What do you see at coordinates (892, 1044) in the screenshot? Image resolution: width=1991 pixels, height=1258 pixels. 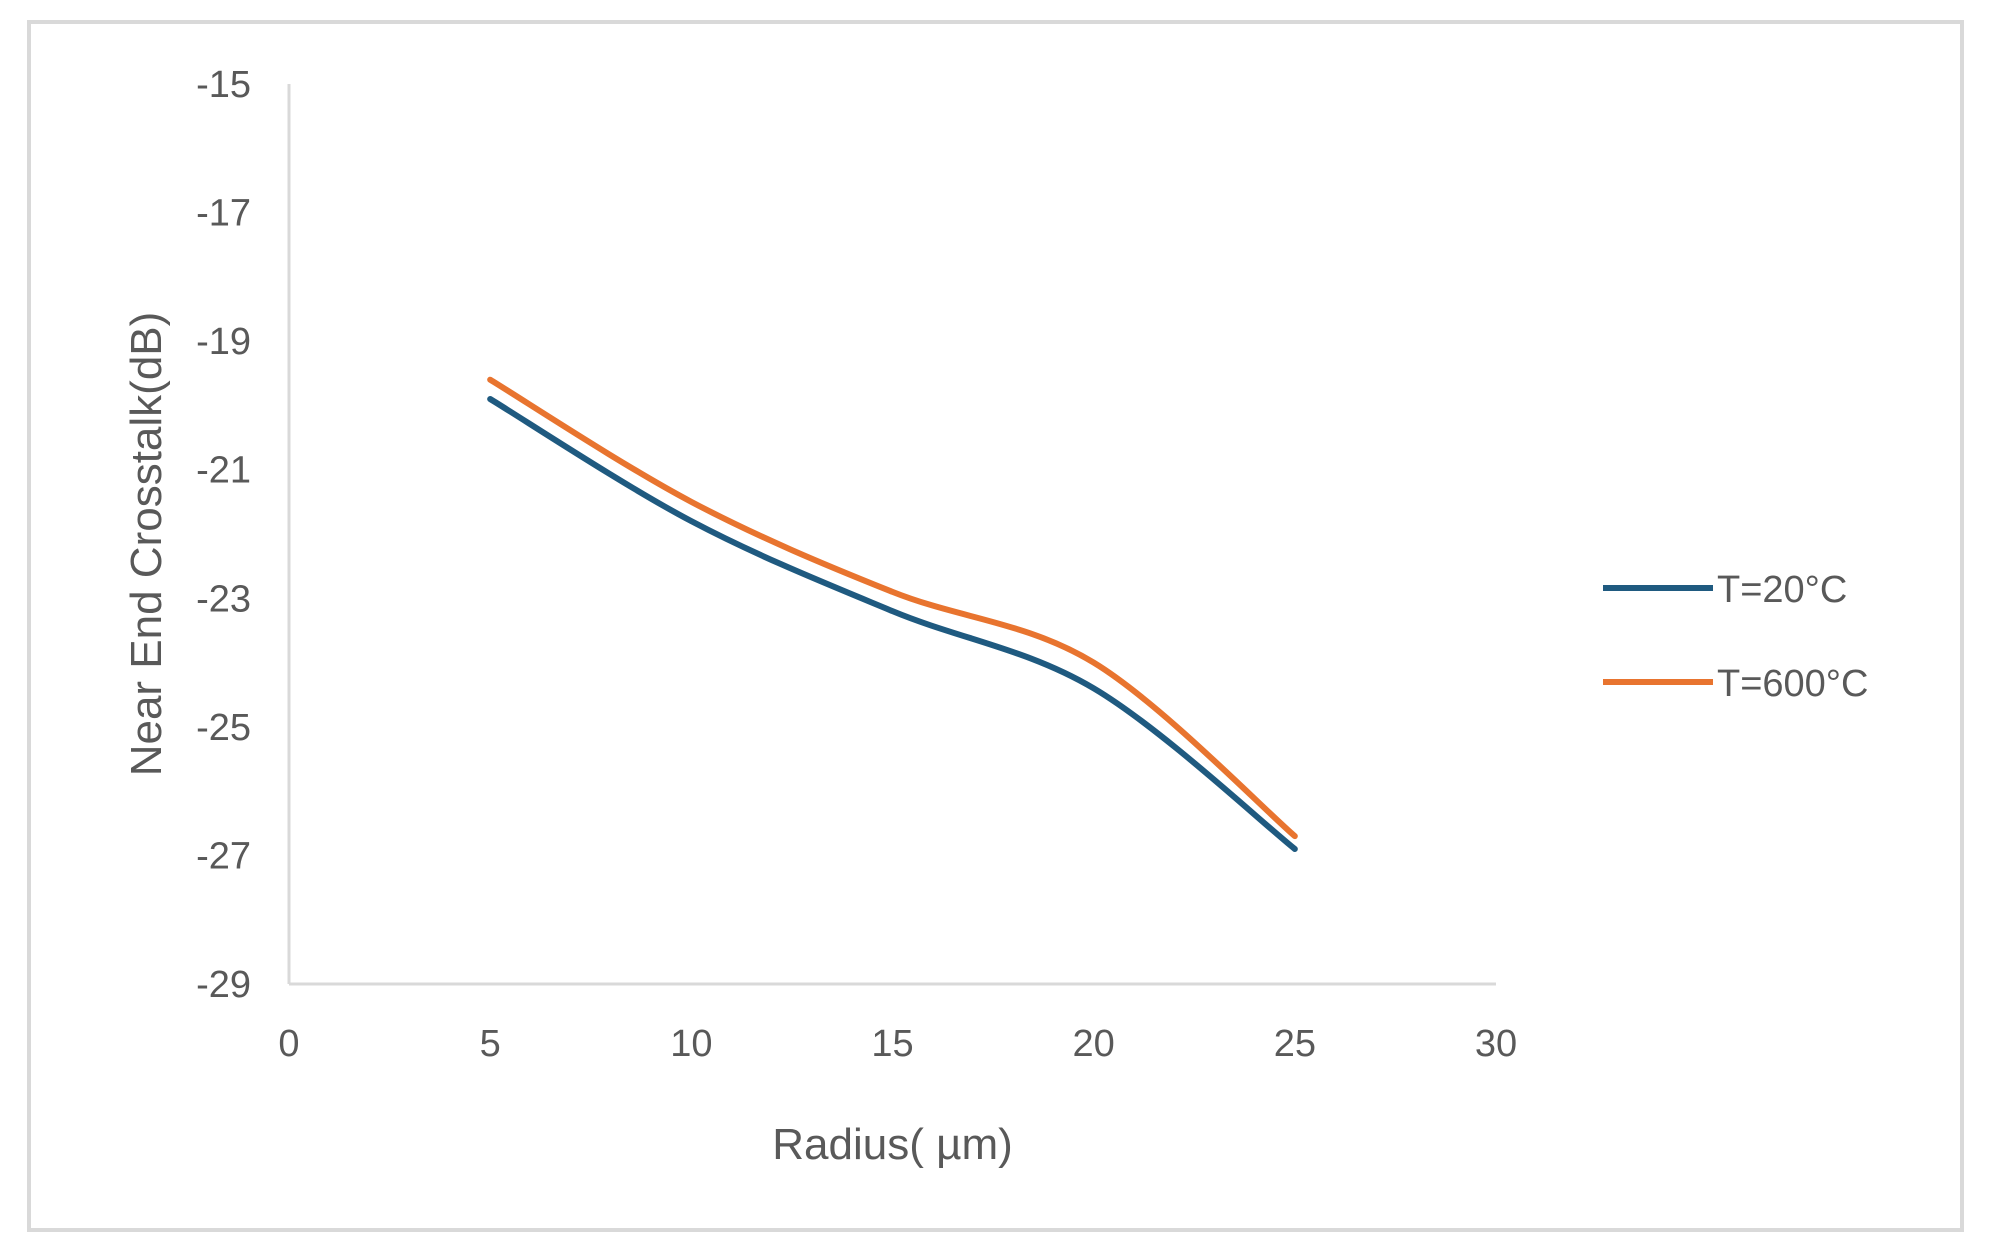 I see `x-tick-label: 15` at bounding box center [892, 1044].